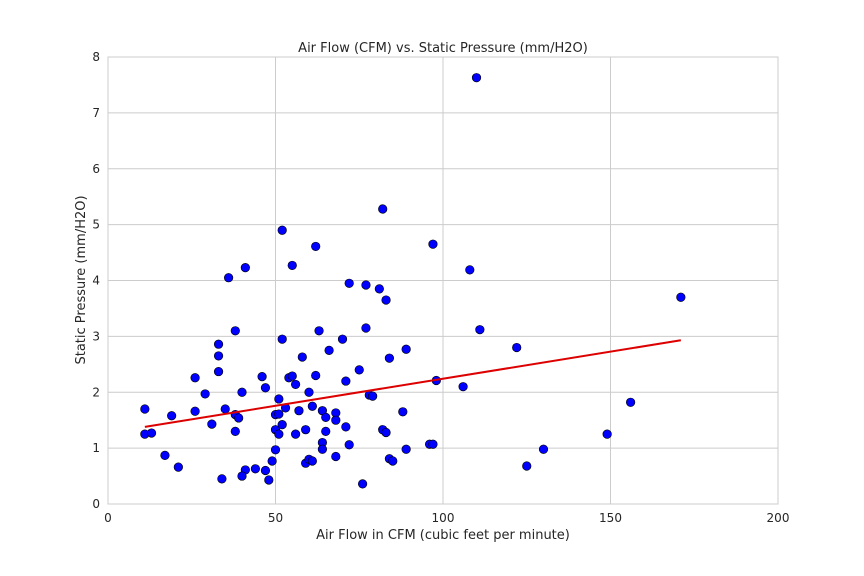 This screenshot has height=576, width=864. What do you see at coordinates (96, 448) in the screenshot?
I see `y-tick-label: 1` at bounding box center [96, 448].